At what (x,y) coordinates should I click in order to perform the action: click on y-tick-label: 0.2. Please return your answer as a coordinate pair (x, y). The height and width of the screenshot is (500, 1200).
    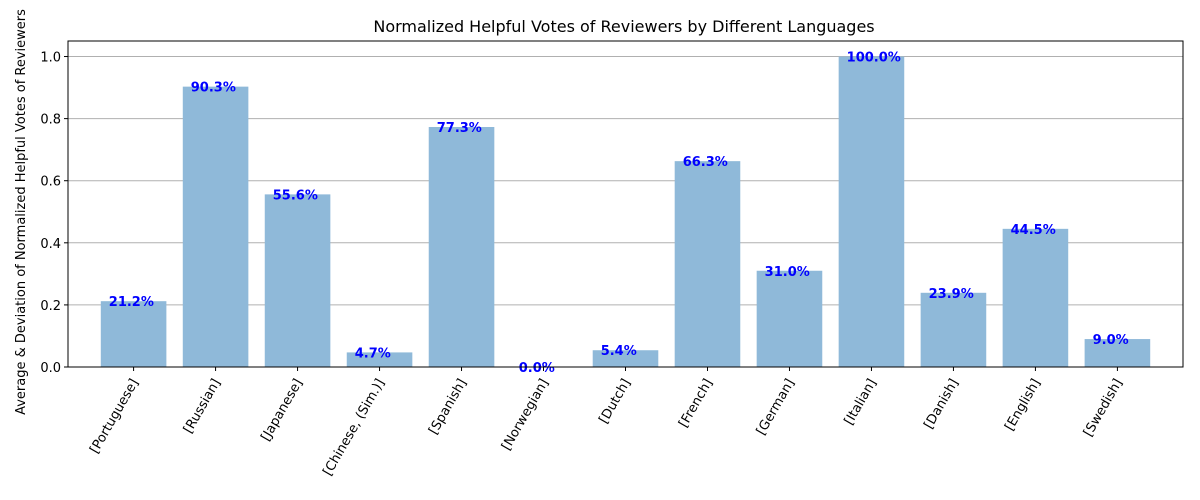
    Looking at the image, I should click on (50, 306).